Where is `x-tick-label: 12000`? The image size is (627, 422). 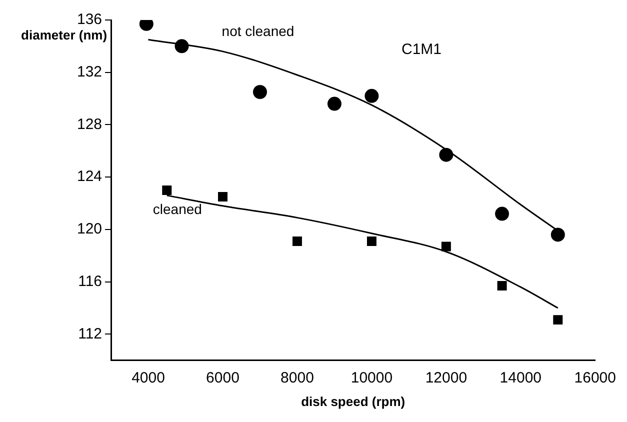 x-tick-label: 12000 is located at coordinates (446, 378).